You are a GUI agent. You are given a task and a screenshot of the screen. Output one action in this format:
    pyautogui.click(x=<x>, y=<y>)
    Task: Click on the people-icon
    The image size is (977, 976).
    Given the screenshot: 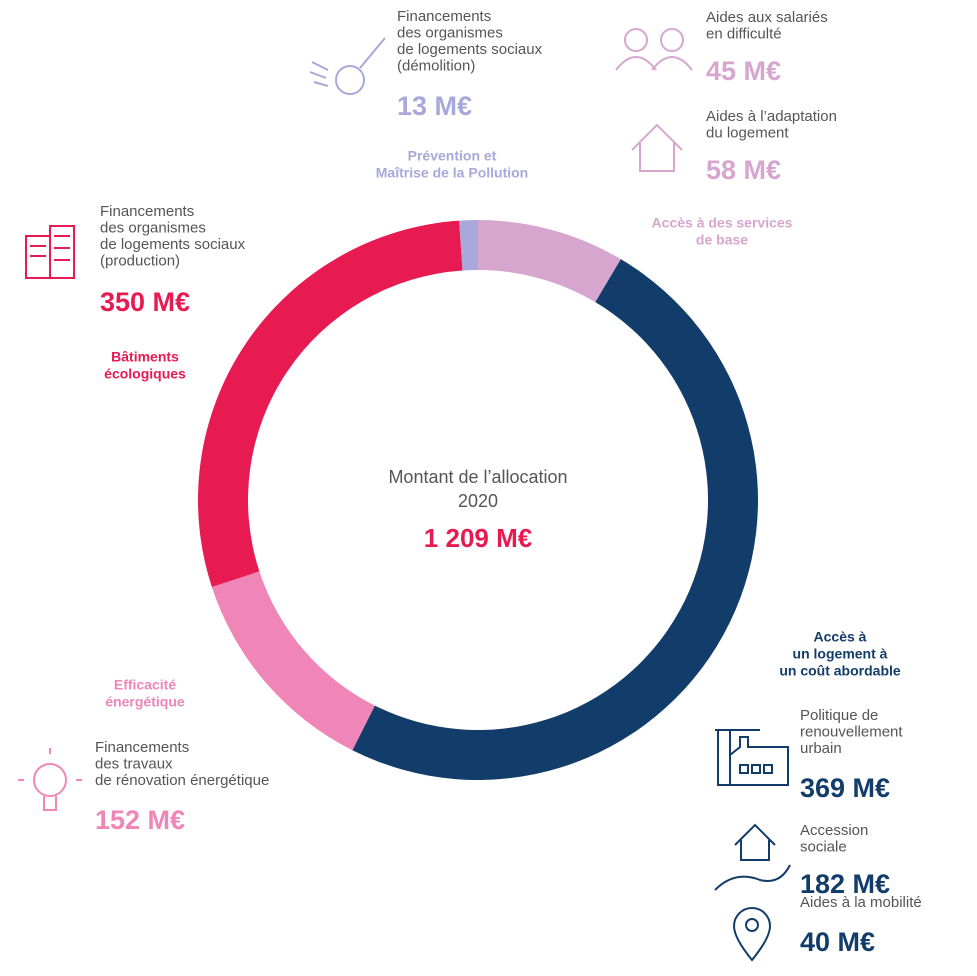 What is the action you would take?
    pyautogui.click(x=654, y=49)
    